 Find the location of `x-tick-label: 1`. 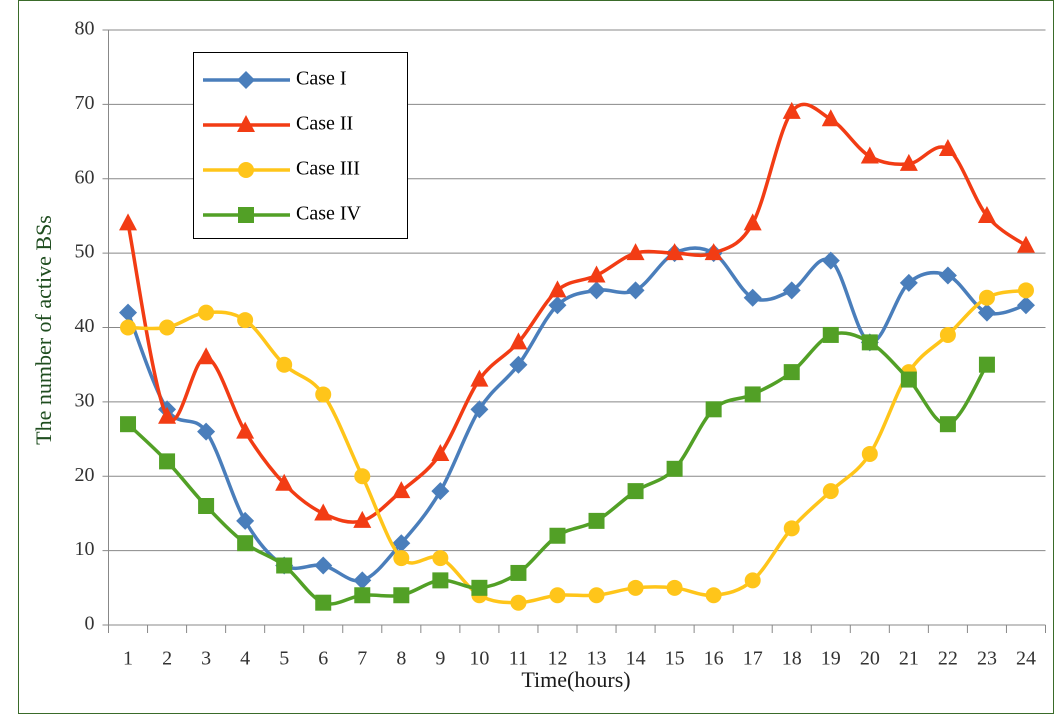

x-tick-label: 1 is located at coordinates (128, 659).